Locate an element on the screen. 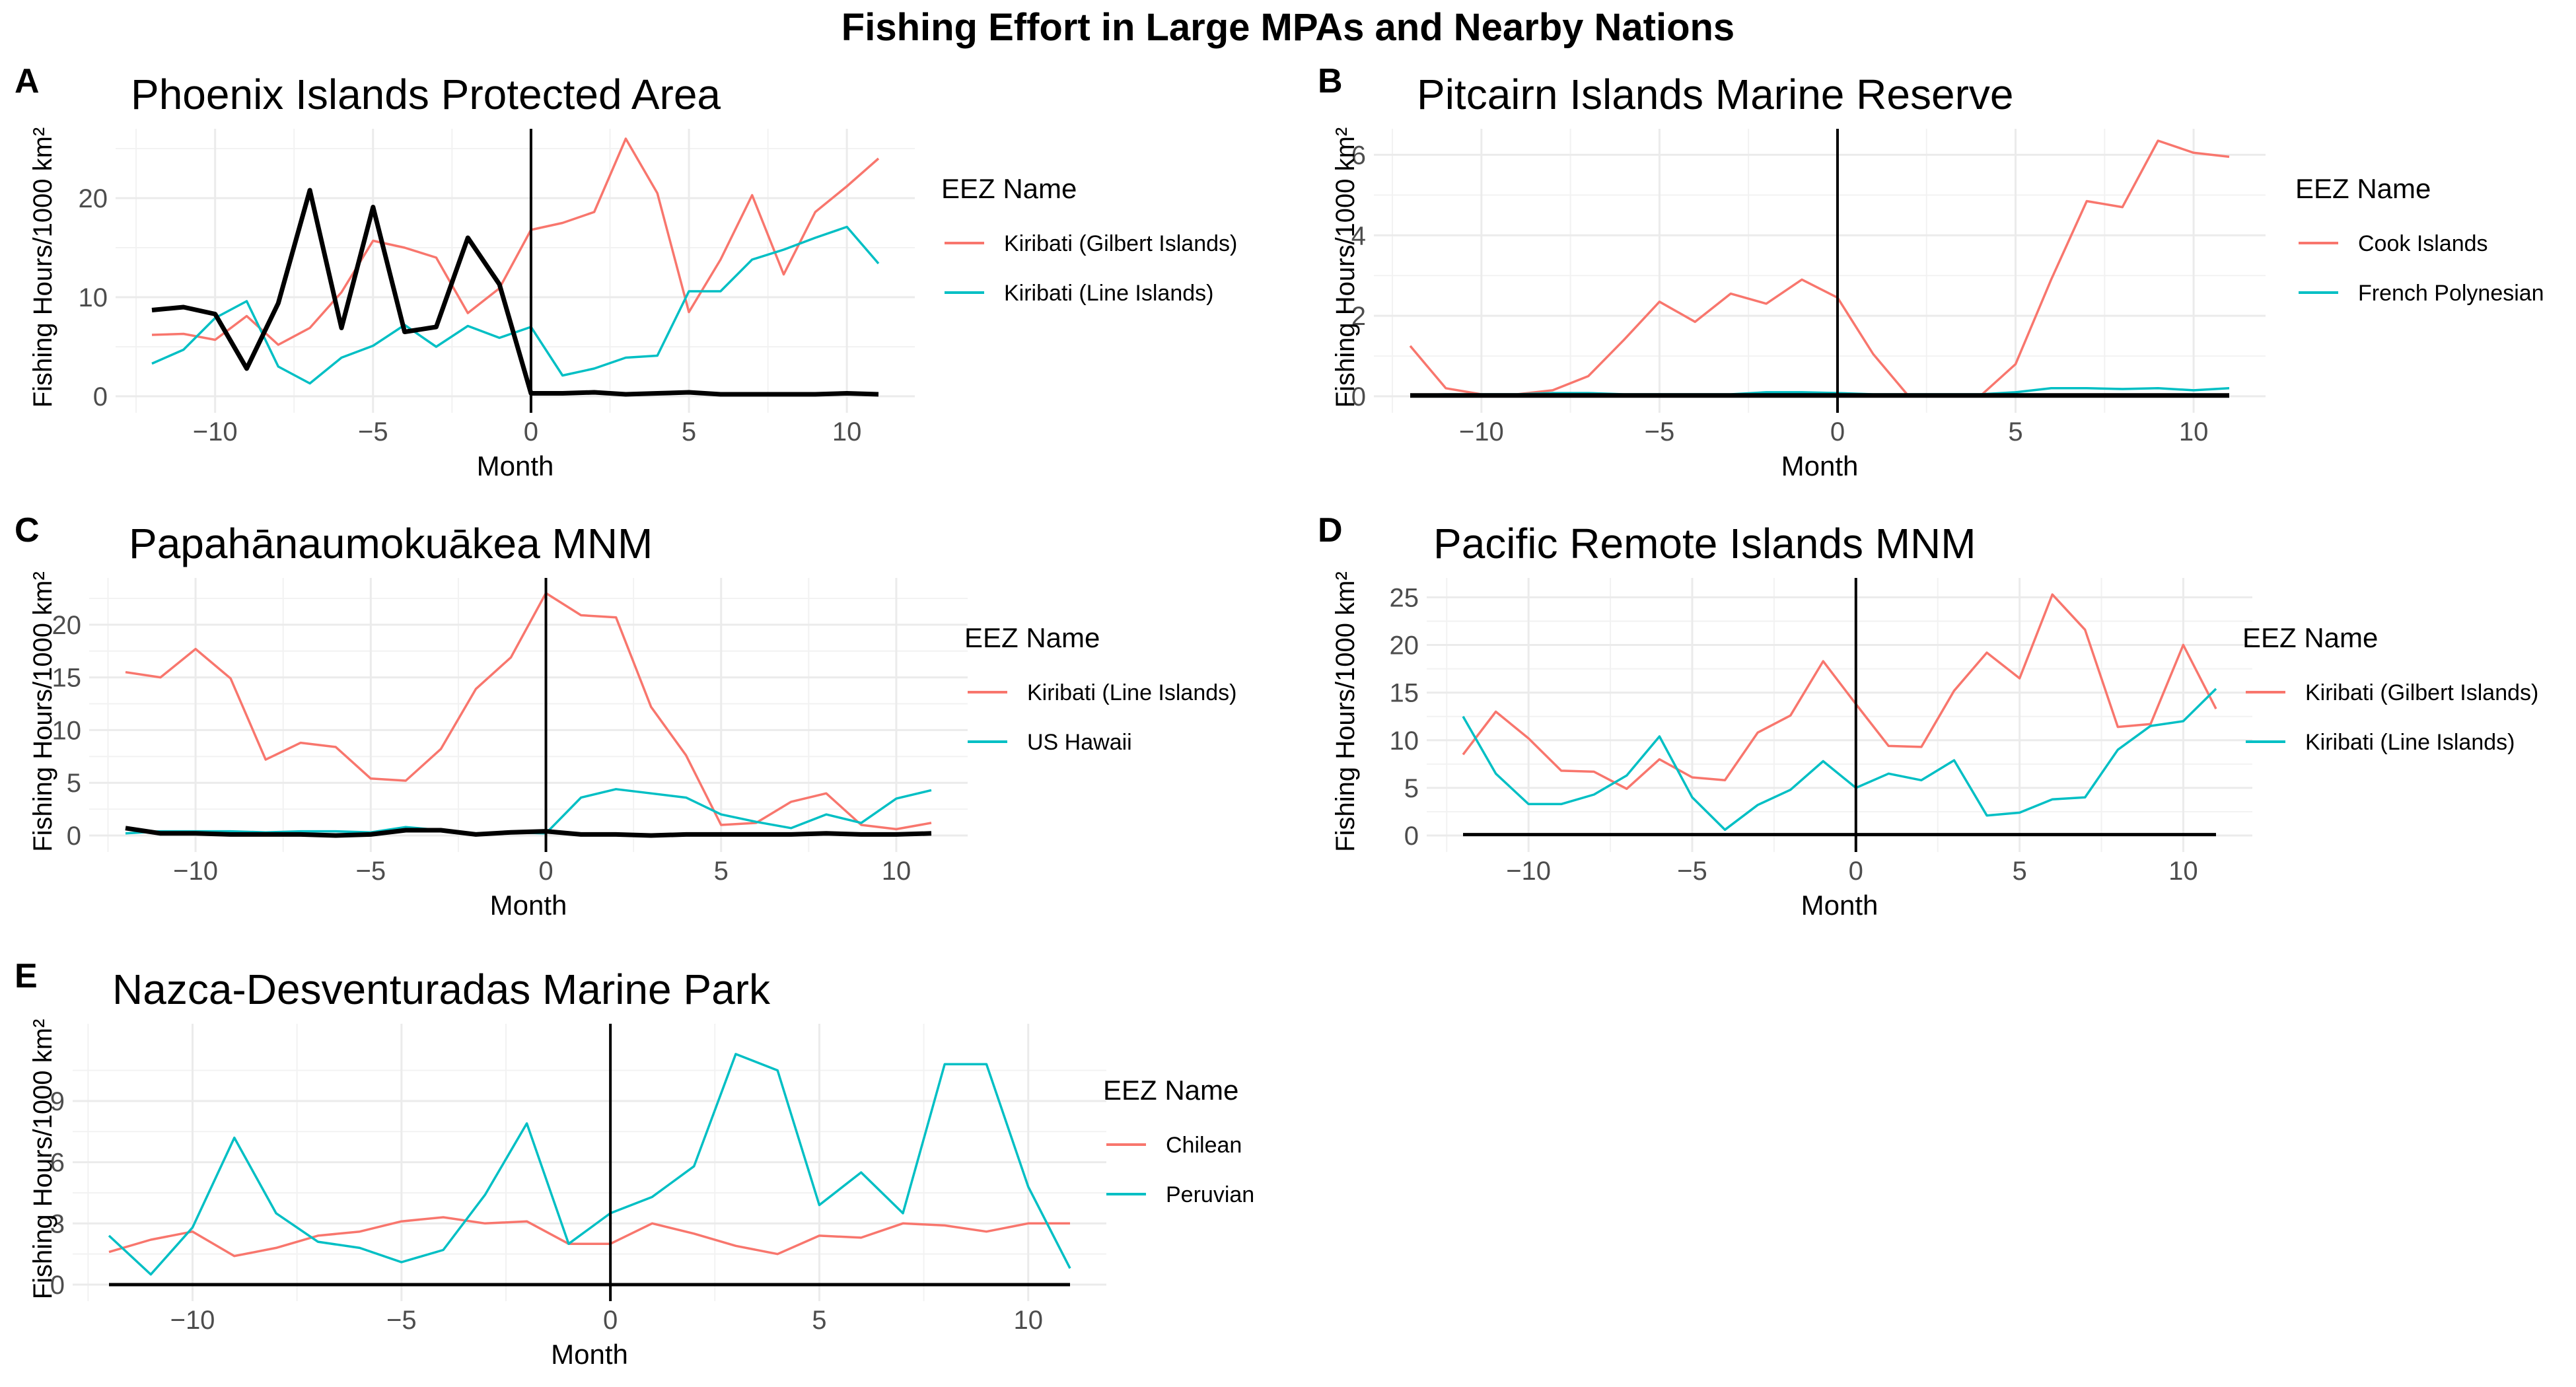 This screenshot has width=2576, height=1387. y-tick-label: 4 is located at coordinates (1358, 235).